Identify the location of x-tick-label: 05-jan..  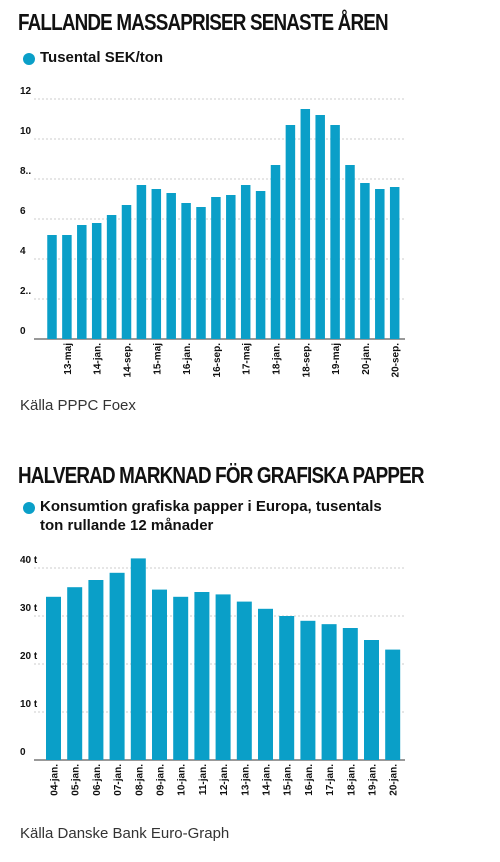
(76, 780).